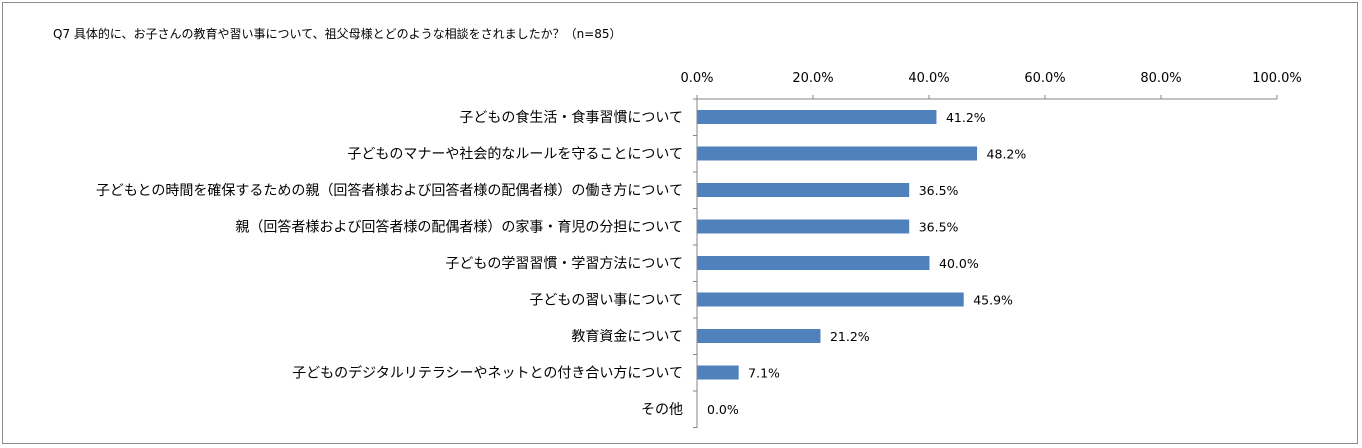  Describe the element at coordinates (850, 336) in the screenshot. I see `data-label: 21.2%` at that location.